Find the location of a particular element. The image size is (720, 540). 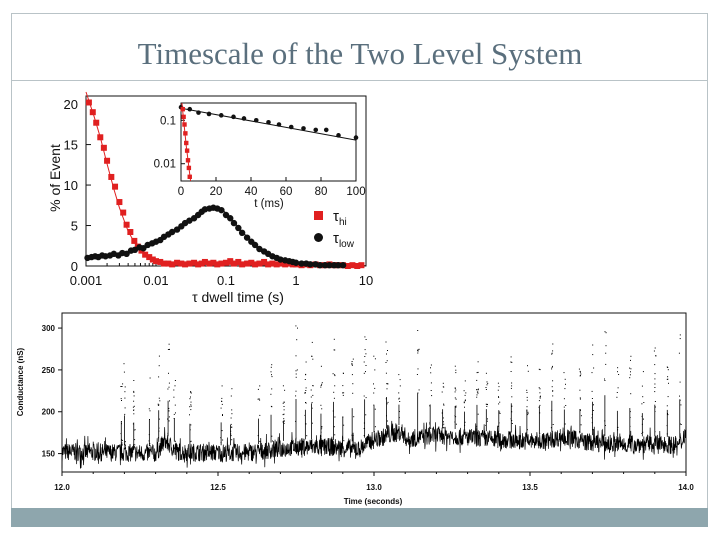

conductance-y-tick-label: 200 is located at coordinates (49, 412).